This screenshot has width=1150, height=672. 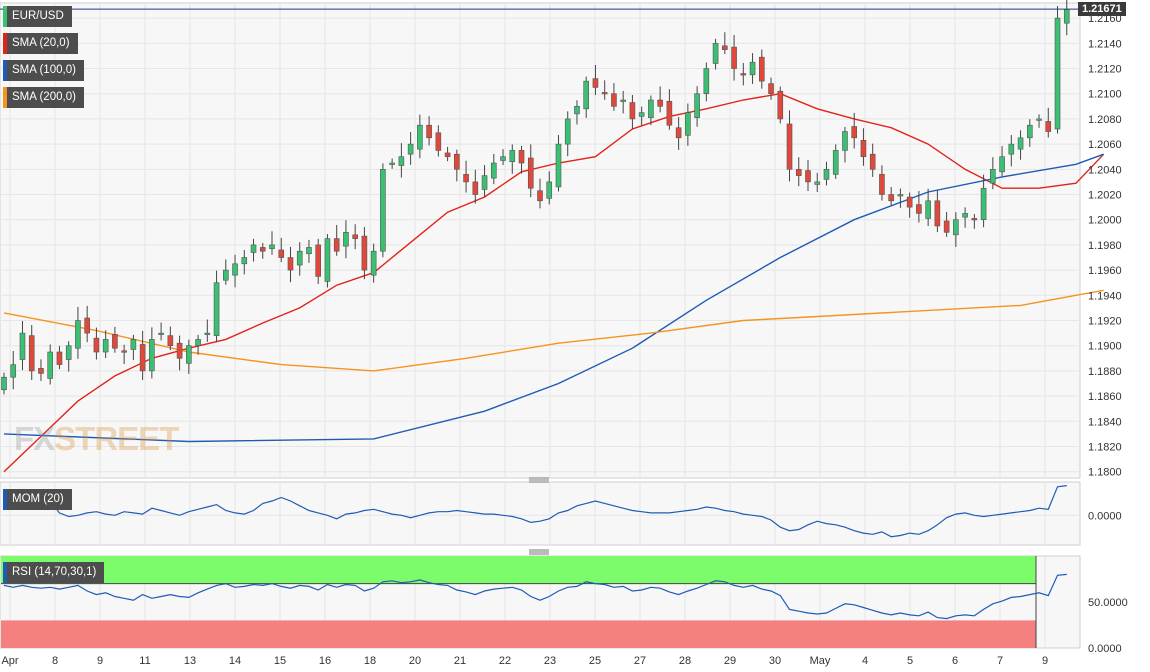 I want to click on legend-eurusd: EUR/USD, so click(x=37, y=16).